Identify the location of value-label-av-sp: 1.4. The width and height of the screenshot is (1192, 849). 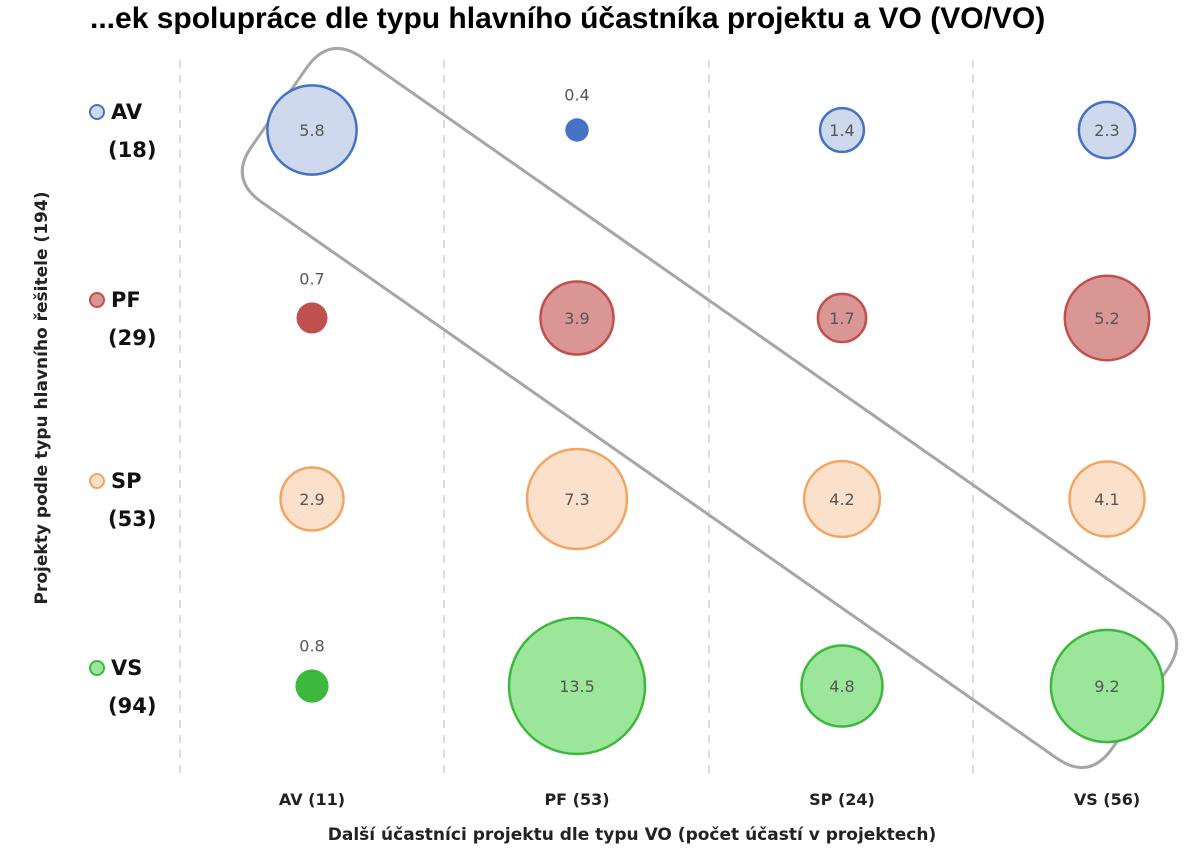
(841, 130).